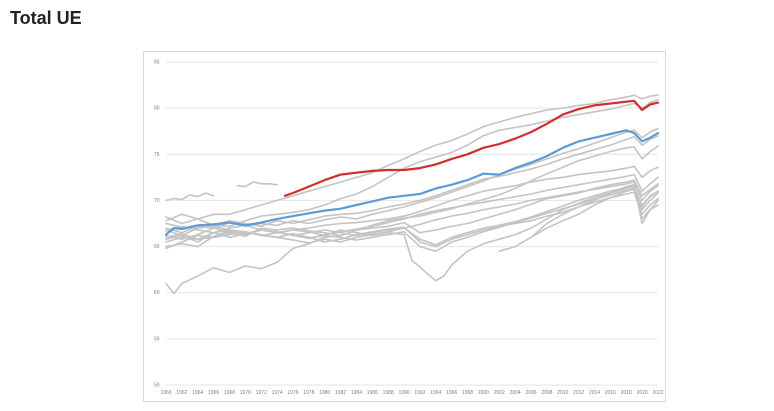 The height and width of the screenshot is (411, 774). What do you see at coordinates (471, 148) in the screenshot?
I see `red-series-line` at bounding box center [471, 148].